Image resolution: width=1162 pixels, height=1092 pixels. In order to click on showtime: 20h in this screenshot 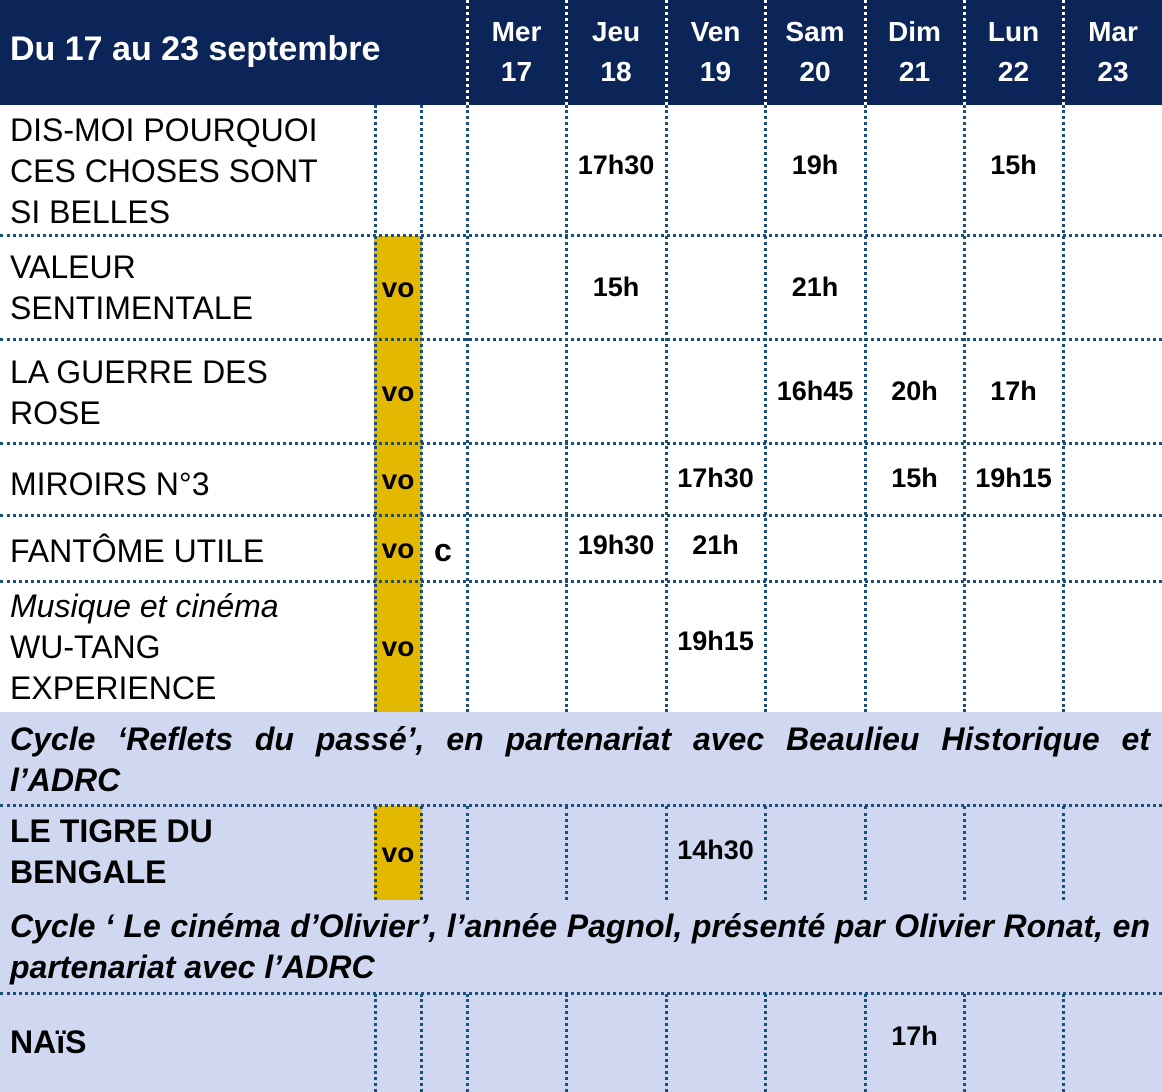, I will do `click(914, 391)`.